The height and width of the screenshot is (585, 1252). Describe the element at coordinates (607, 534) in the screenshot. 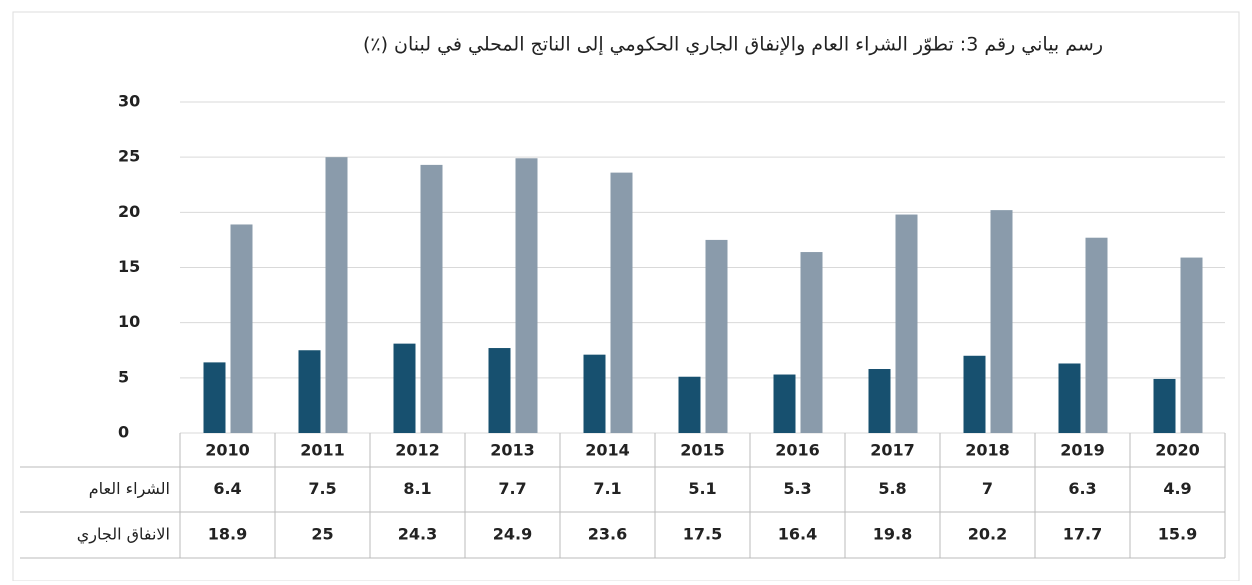

I see `table-value: 23.6` at that location.